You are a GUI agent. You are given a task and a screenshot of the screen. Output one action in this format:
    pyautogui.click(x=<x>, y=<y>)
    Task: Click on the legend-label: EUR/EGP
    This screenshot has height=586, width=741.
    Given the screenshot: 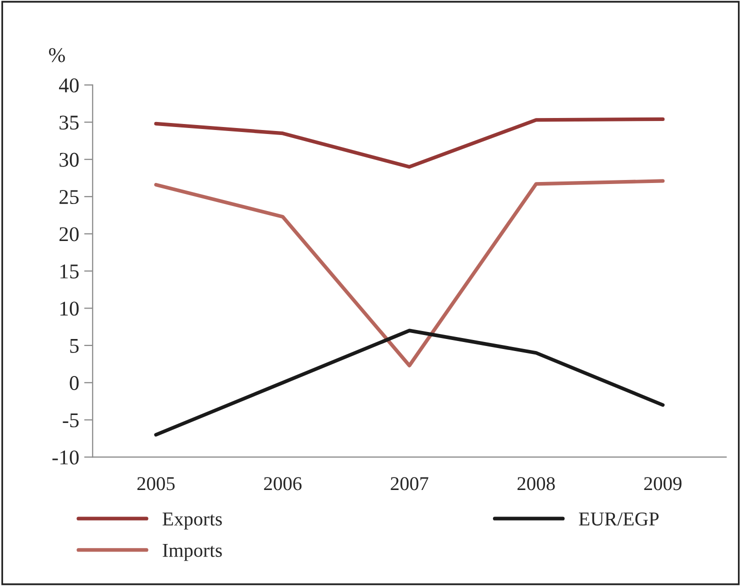 What is the action you would take?
    pyautogui.click(x=618, y=519)
    